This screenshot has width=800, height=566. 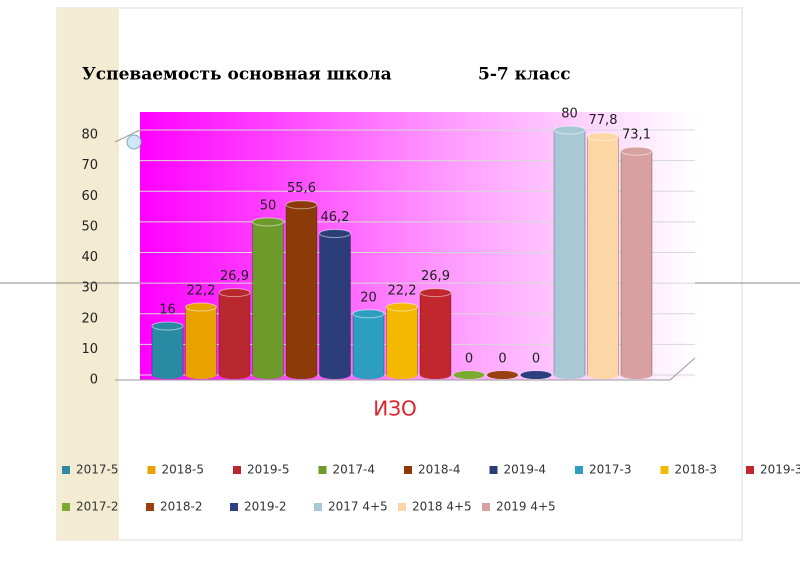 I want to click on y-tick-label: 60, so click(x=89, y=196).